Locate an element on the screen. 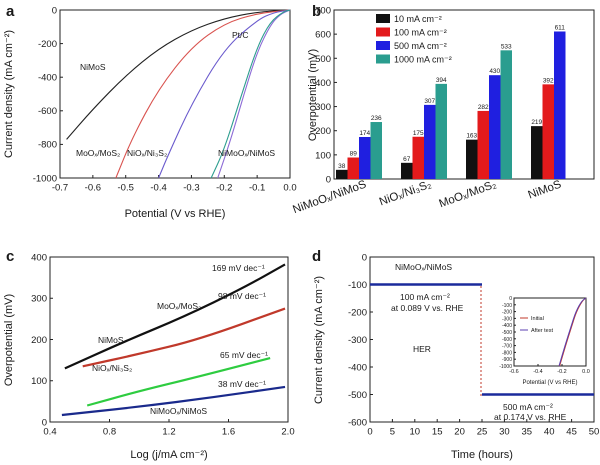 This screenshot has height=465, width=600. chart-c-slope-nimos: 169 mV dec⁻¹ is located at coordinates (238, 268).